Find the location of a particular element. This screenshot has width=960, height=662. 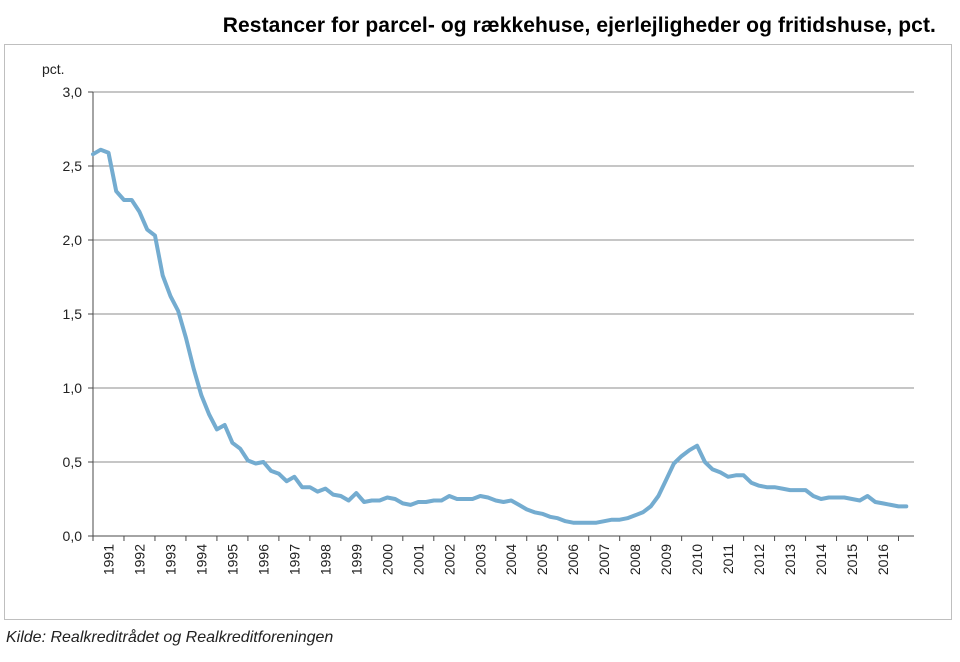

y-tick-label: 1,5 is located at coordinates (73, 314).